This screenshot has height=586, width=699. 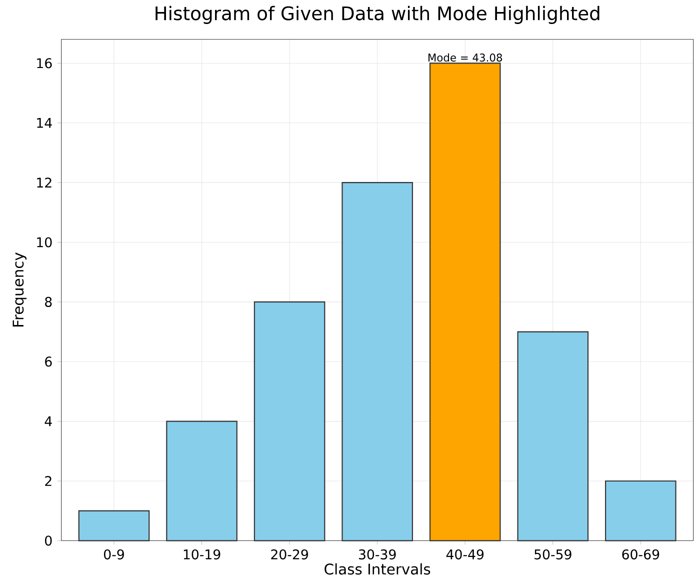 I want to click on x-tick-label: 30-39, so click(x=377, y=554).